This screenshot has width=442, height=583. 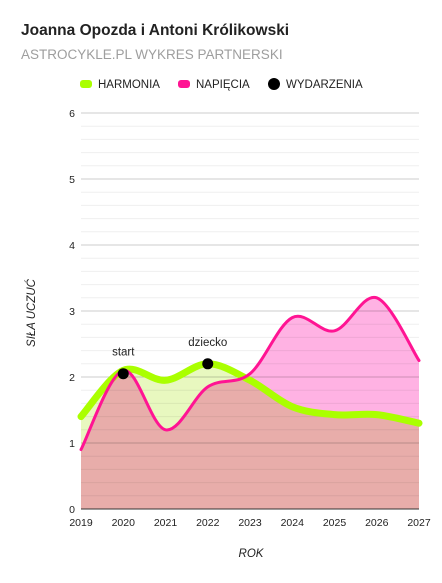 I want to click on legend-label-napiecia: NAPIĘCIA, so click(x=223, y=85).